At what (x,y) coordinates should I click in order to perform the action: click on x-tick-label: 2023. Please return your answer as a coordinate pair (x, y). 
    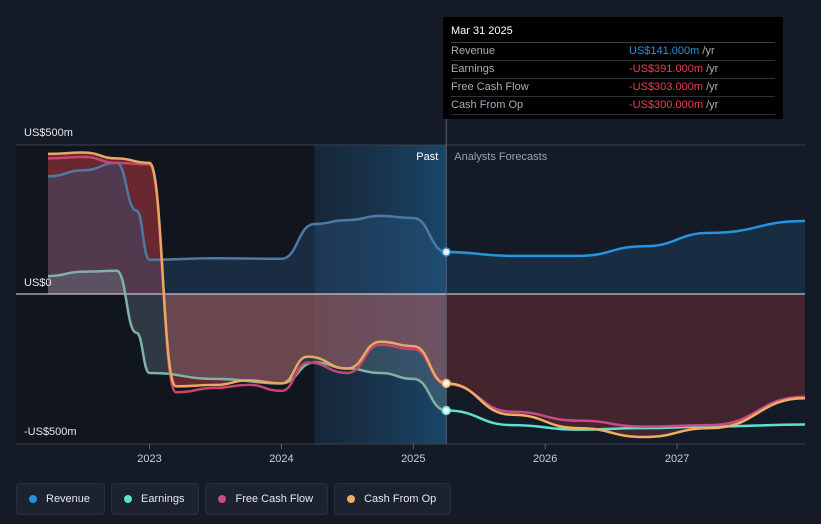
    Looking at the image, I should click on (149, 459).